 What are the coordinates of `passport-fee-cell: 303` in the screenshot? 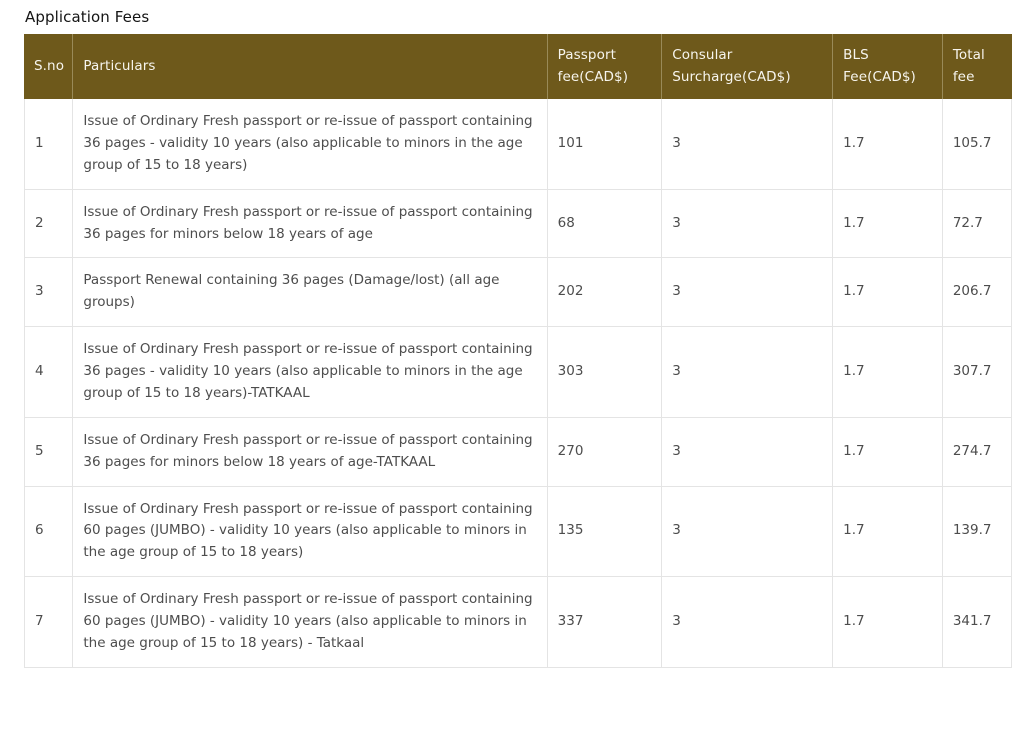 It's located at (605, 372).